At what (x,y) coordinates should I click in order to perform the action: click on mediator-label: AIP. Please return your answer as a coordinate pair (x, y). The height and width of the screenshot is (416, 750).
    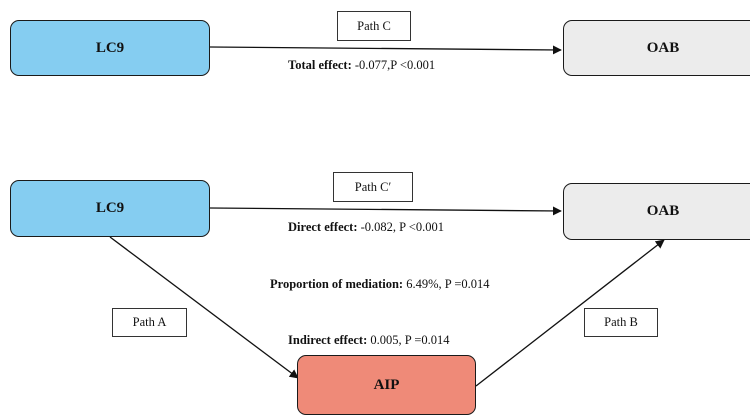
    Looking at the image, I should click on (386, 384).